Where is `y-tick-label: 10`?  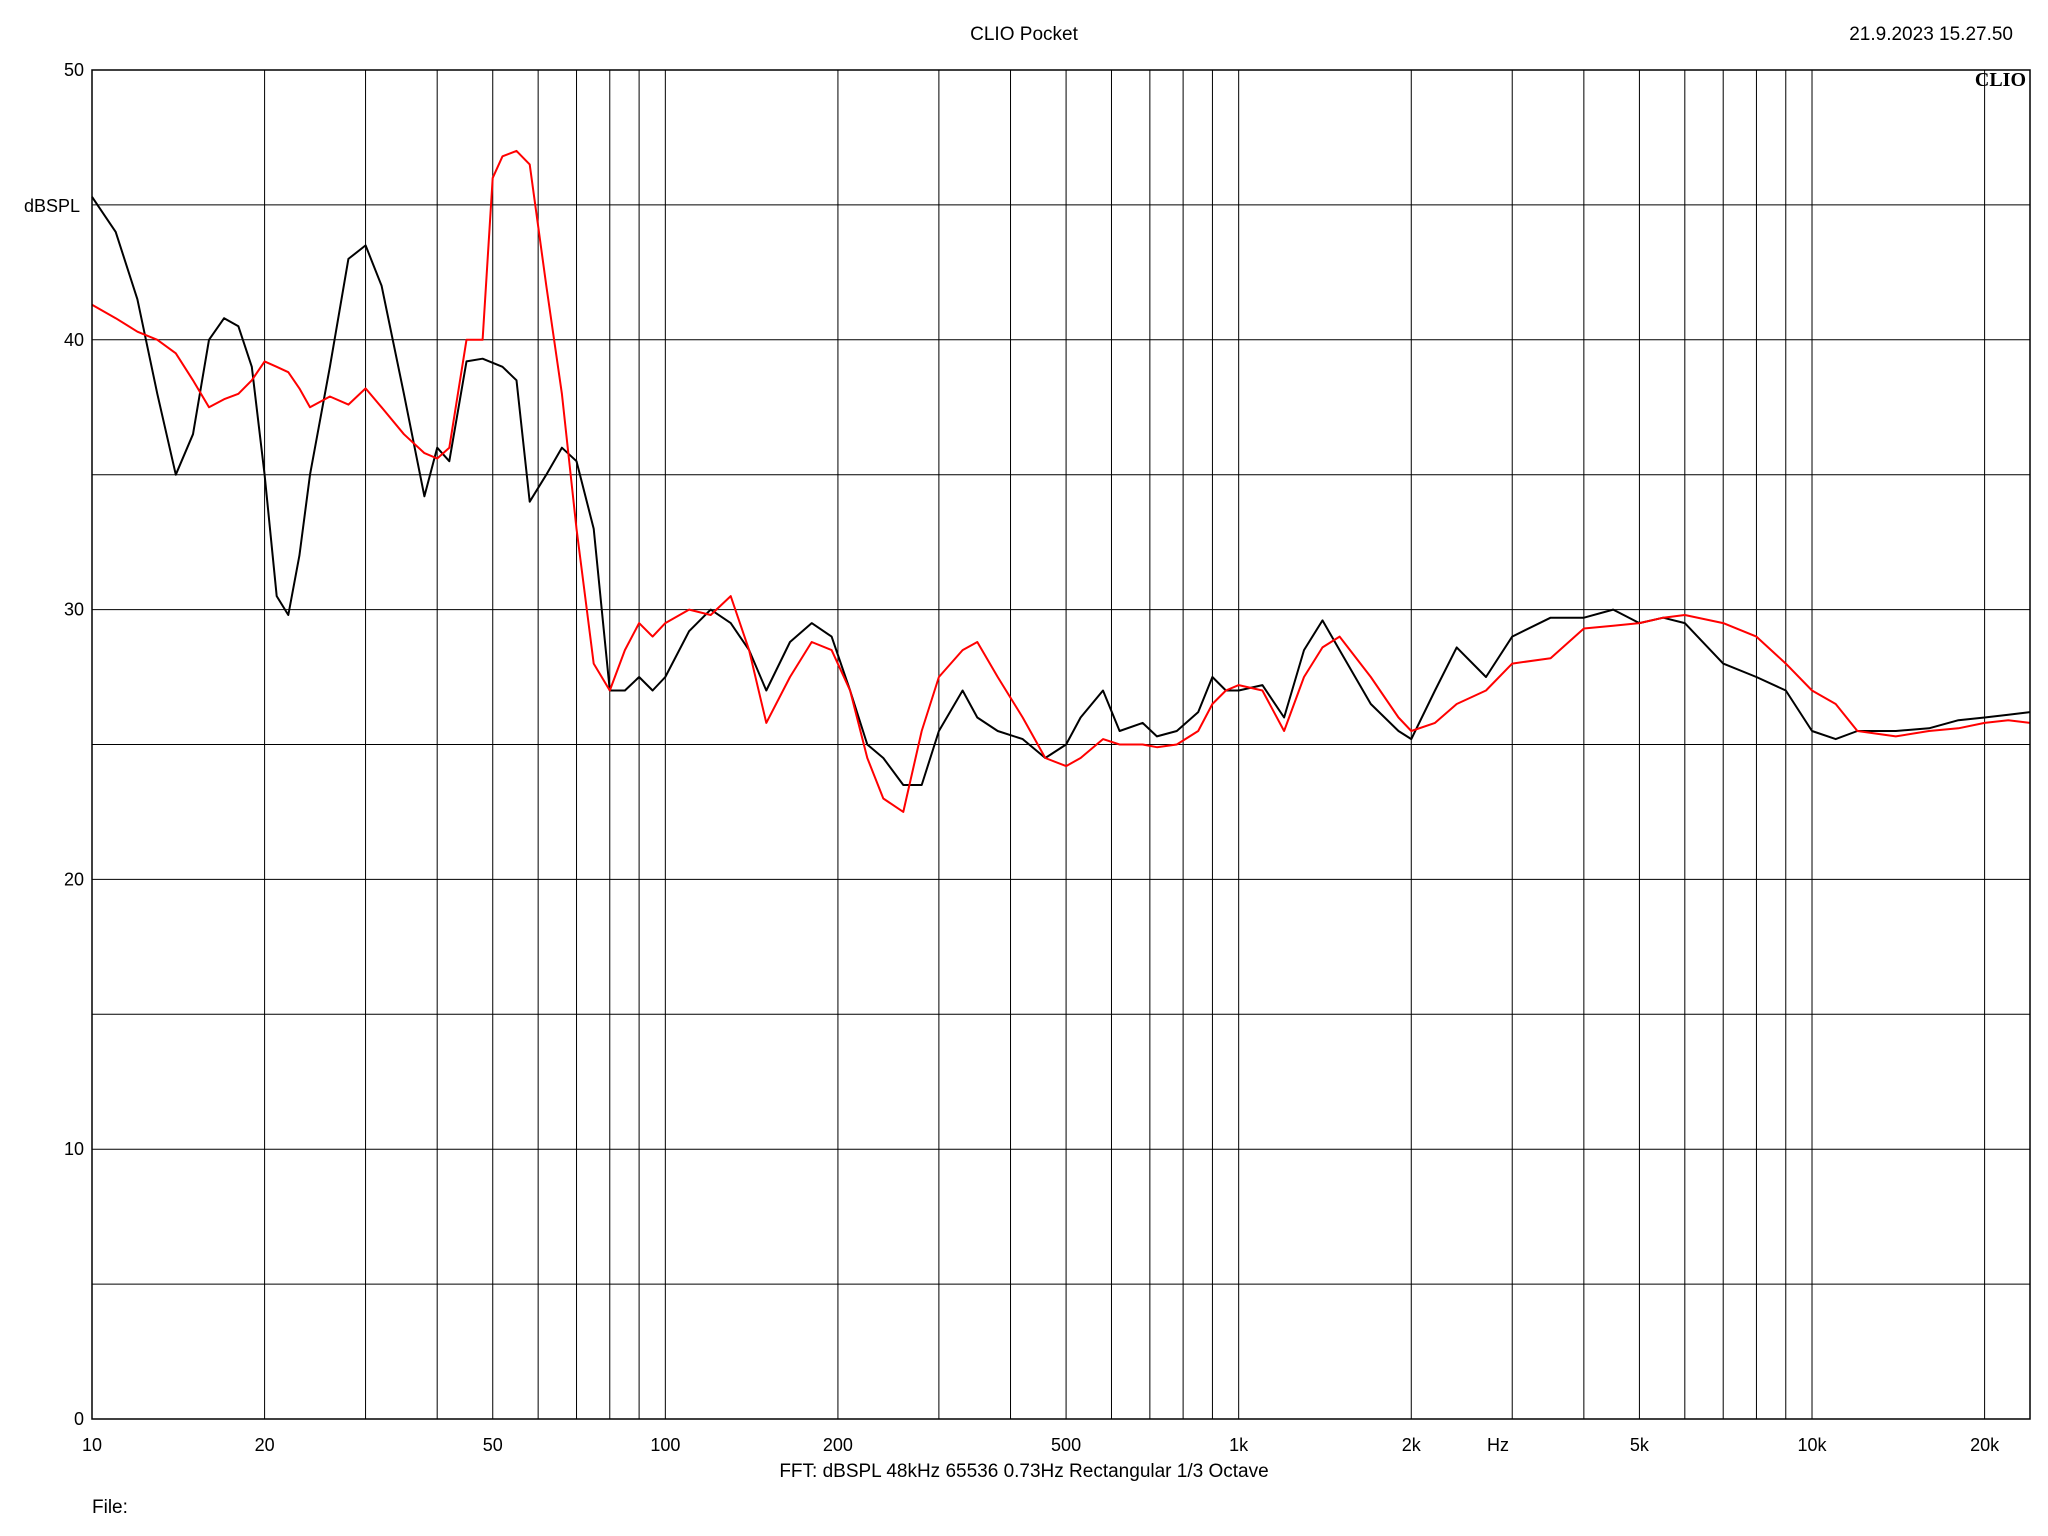 y-tick-label: 10 is located at coordinates (74, 1149).